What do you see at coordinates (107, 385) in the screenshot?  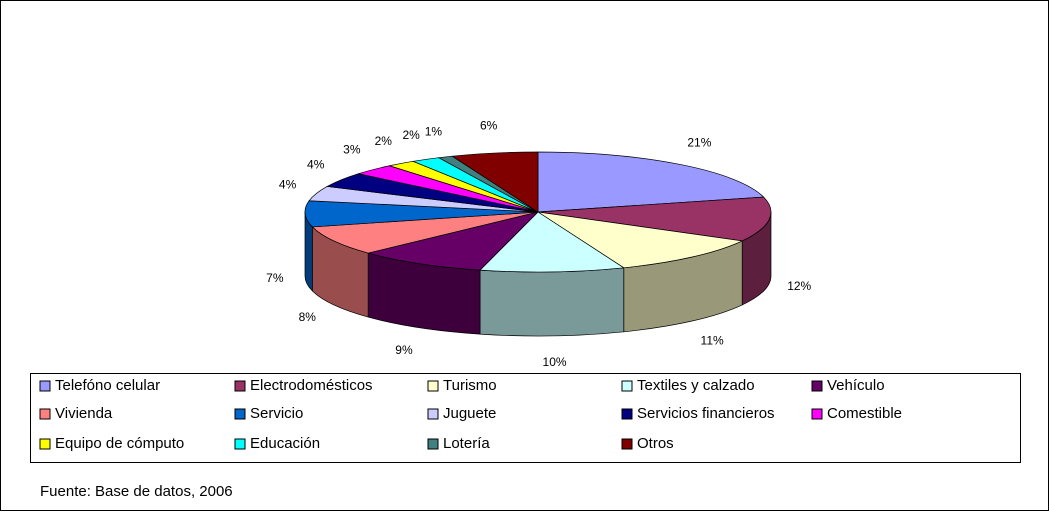 I see `legend-label: Telefóno celular` at bounding box center [107, 385].